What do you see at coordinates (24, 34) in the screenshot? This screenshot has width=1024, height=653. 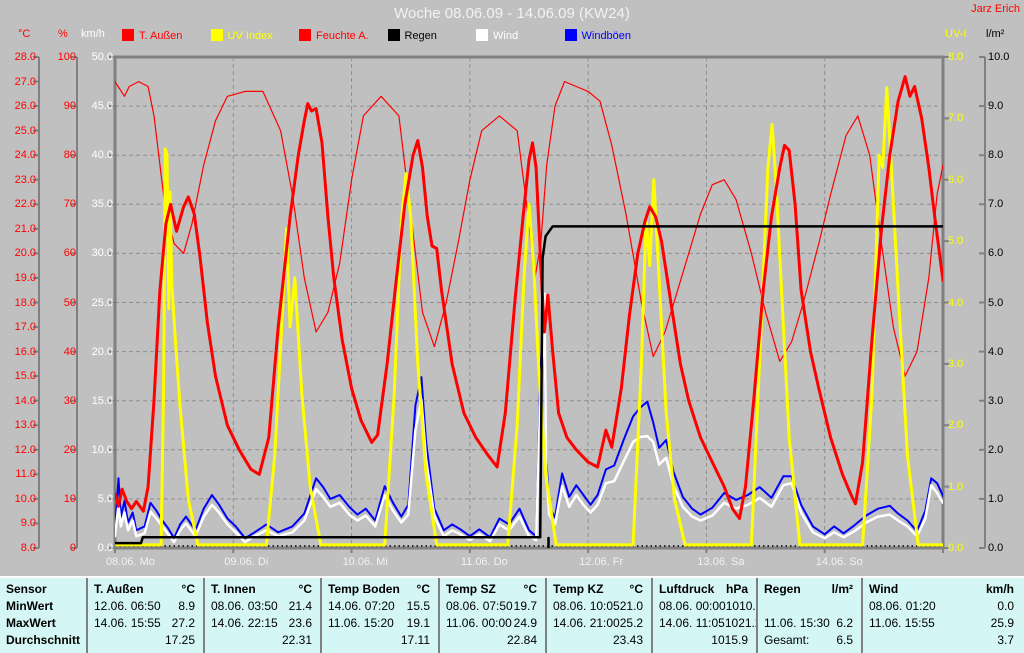 I see `axis-header-celsius: °C` at bounding box center [24, 34].